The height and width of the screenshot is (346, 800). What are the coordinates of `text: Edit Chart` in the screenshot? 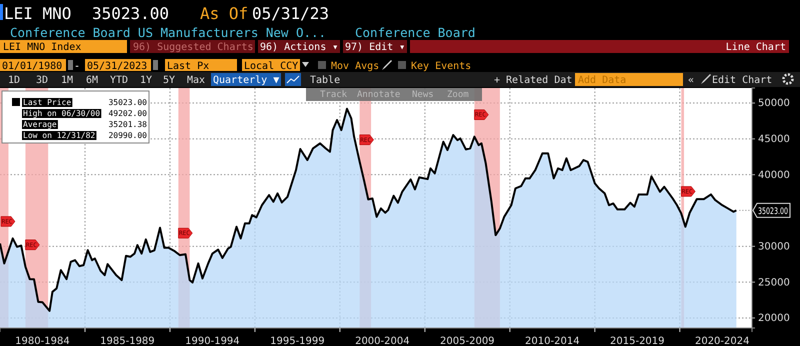 It's located at (742, 80).